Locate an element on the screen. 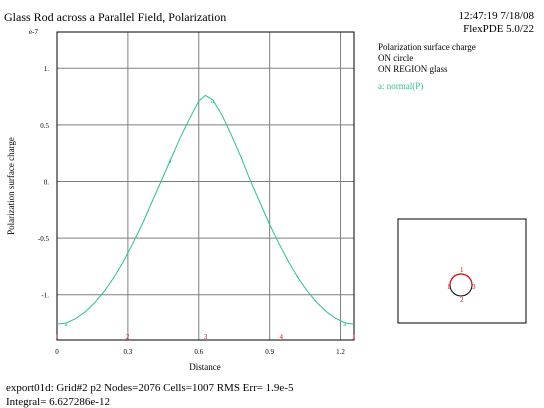 The height and width of the screenshot is (408, 544). software-version: FlexPDE 5.0/22 is located at coordinates (498, 29).